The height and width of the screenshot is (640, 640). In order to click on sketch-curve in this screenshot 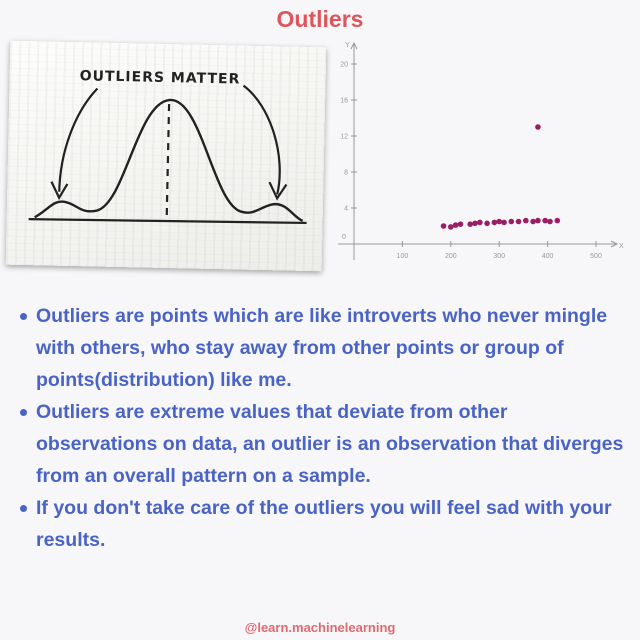, I will do `click(169, 160)`.